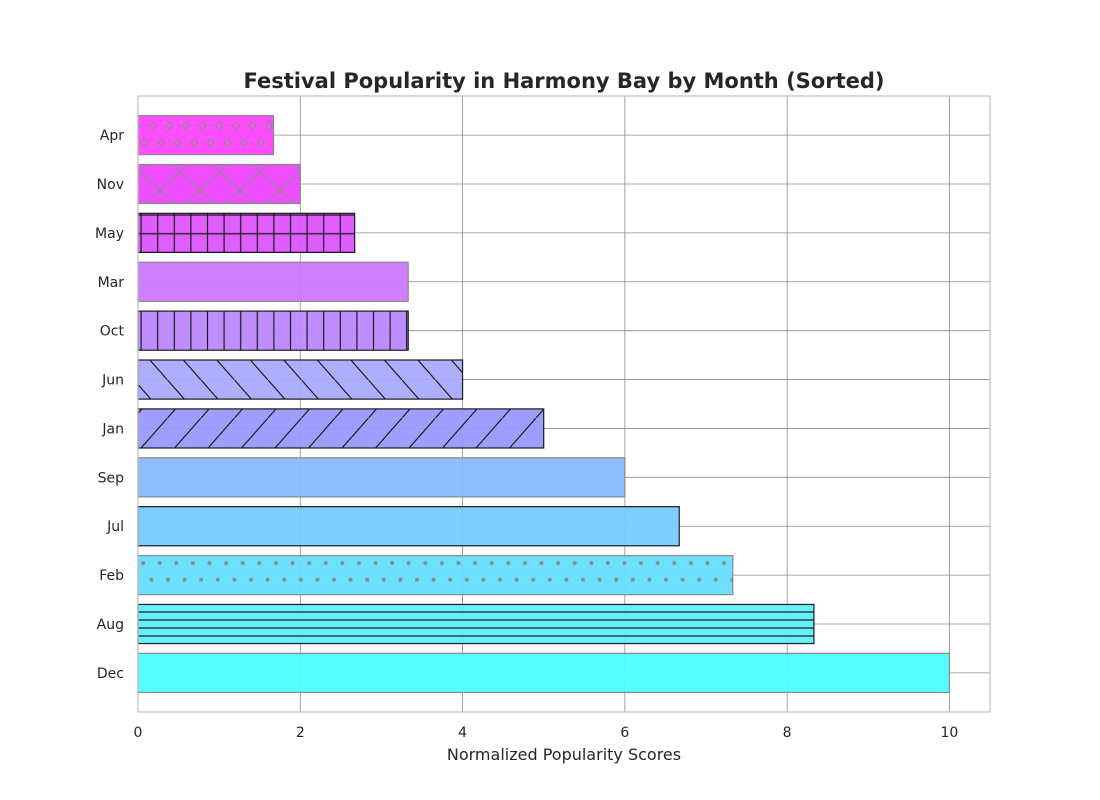  I want to click on y-tick-label: Dec, so click(110, 674).